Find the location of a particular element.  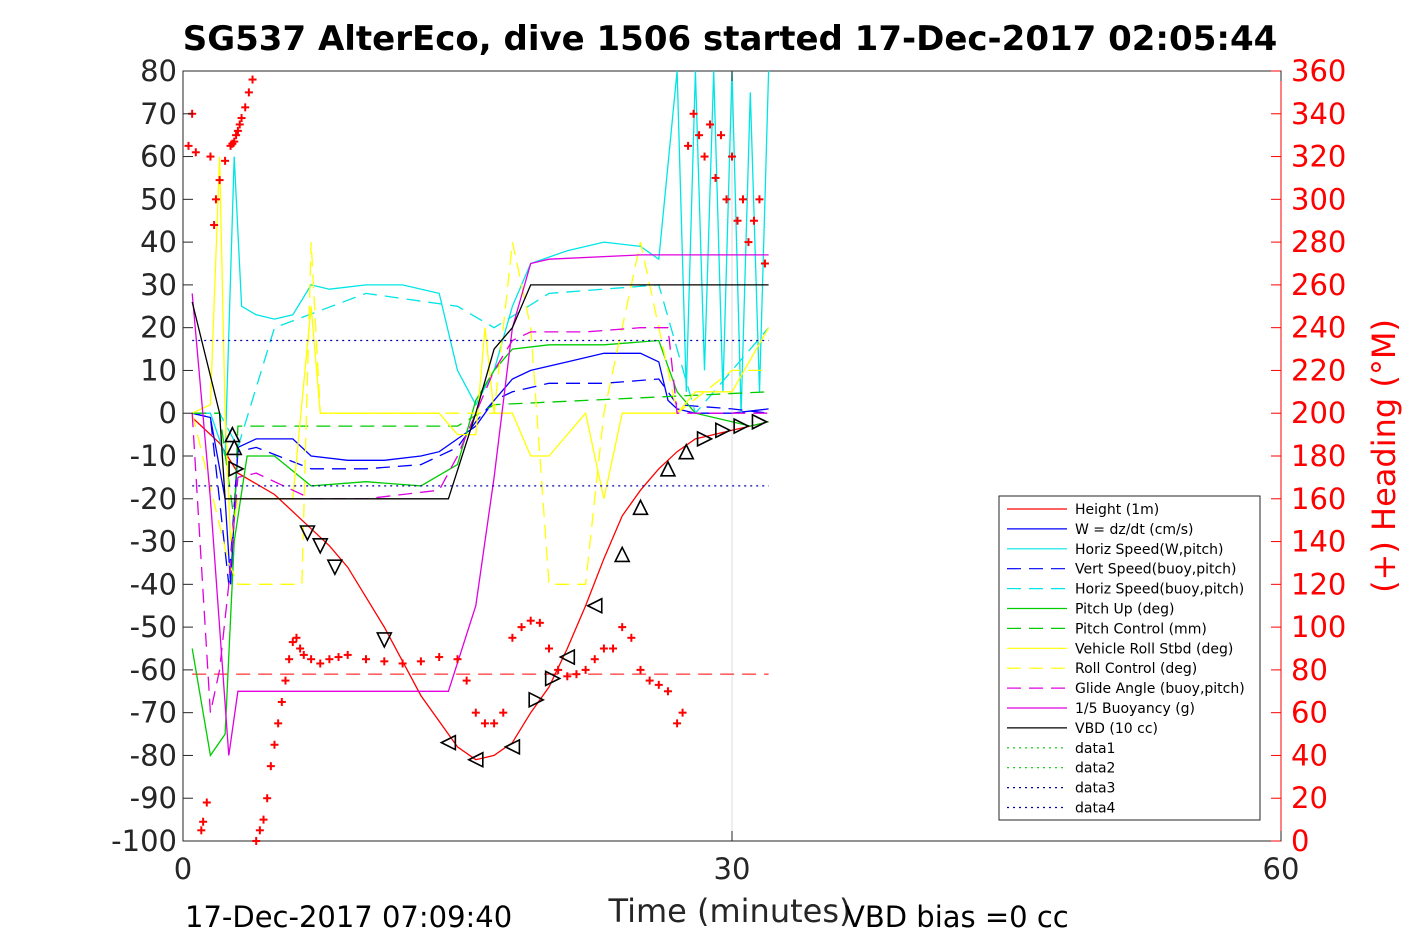

legend-label-data4: data4 is located at coordinates (1095, 809).